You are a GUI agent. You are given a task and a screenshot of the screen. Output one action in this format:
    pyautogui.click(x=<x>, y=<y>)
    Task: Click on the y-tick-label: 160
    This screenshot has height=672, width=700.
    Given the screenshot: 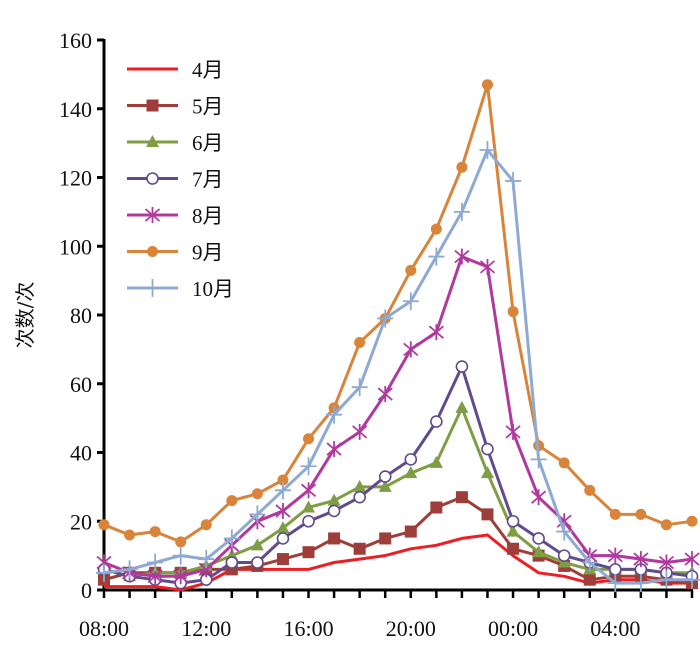 What is the action you would take?
    pyautogui.click(x=75, y=40)
    